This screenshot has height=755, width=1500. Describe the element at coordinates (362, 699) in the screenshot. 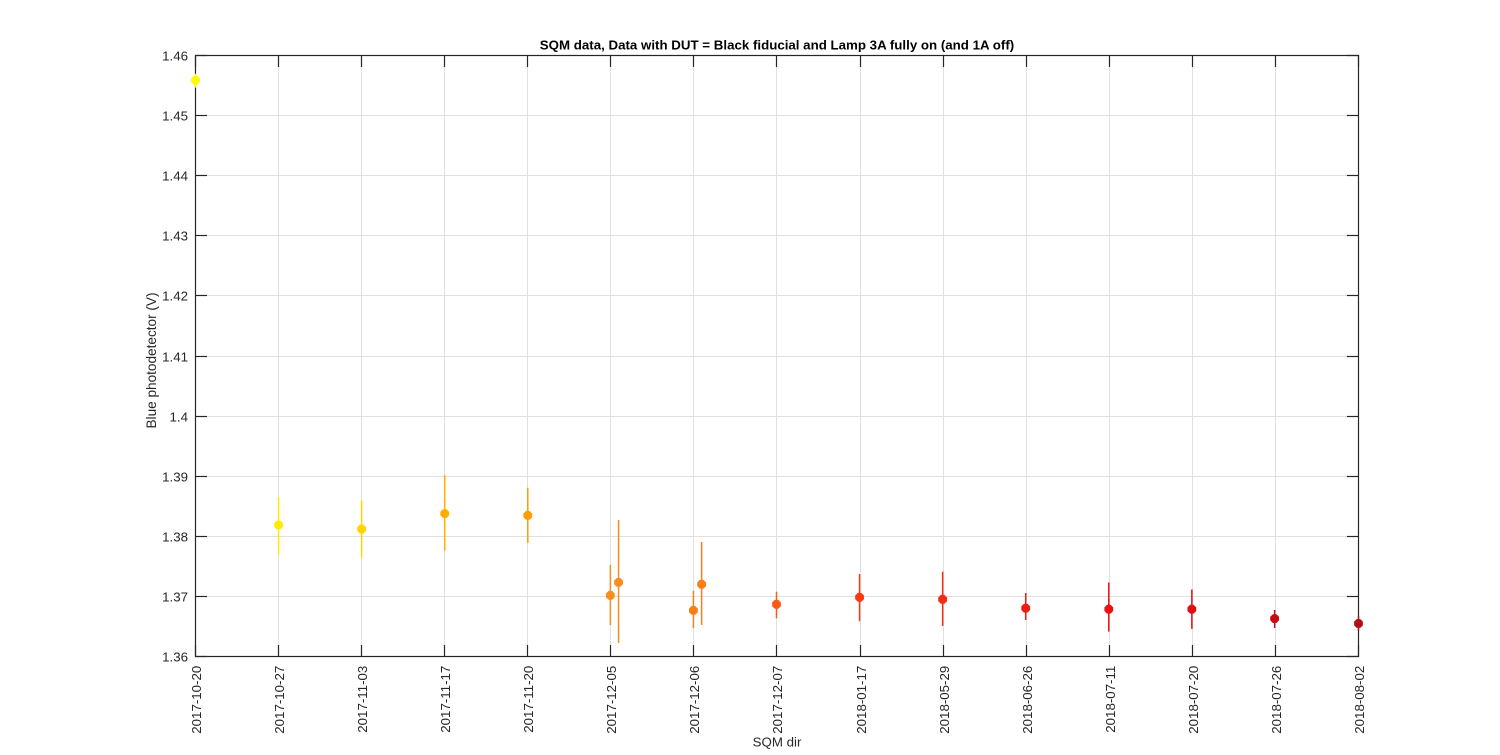

I see `svg-text: 2017-11-03` at that location.